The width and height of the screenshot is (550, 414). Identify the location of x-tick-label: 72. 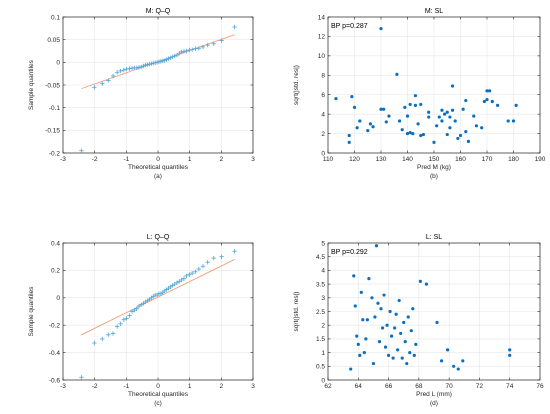
(480, 386).